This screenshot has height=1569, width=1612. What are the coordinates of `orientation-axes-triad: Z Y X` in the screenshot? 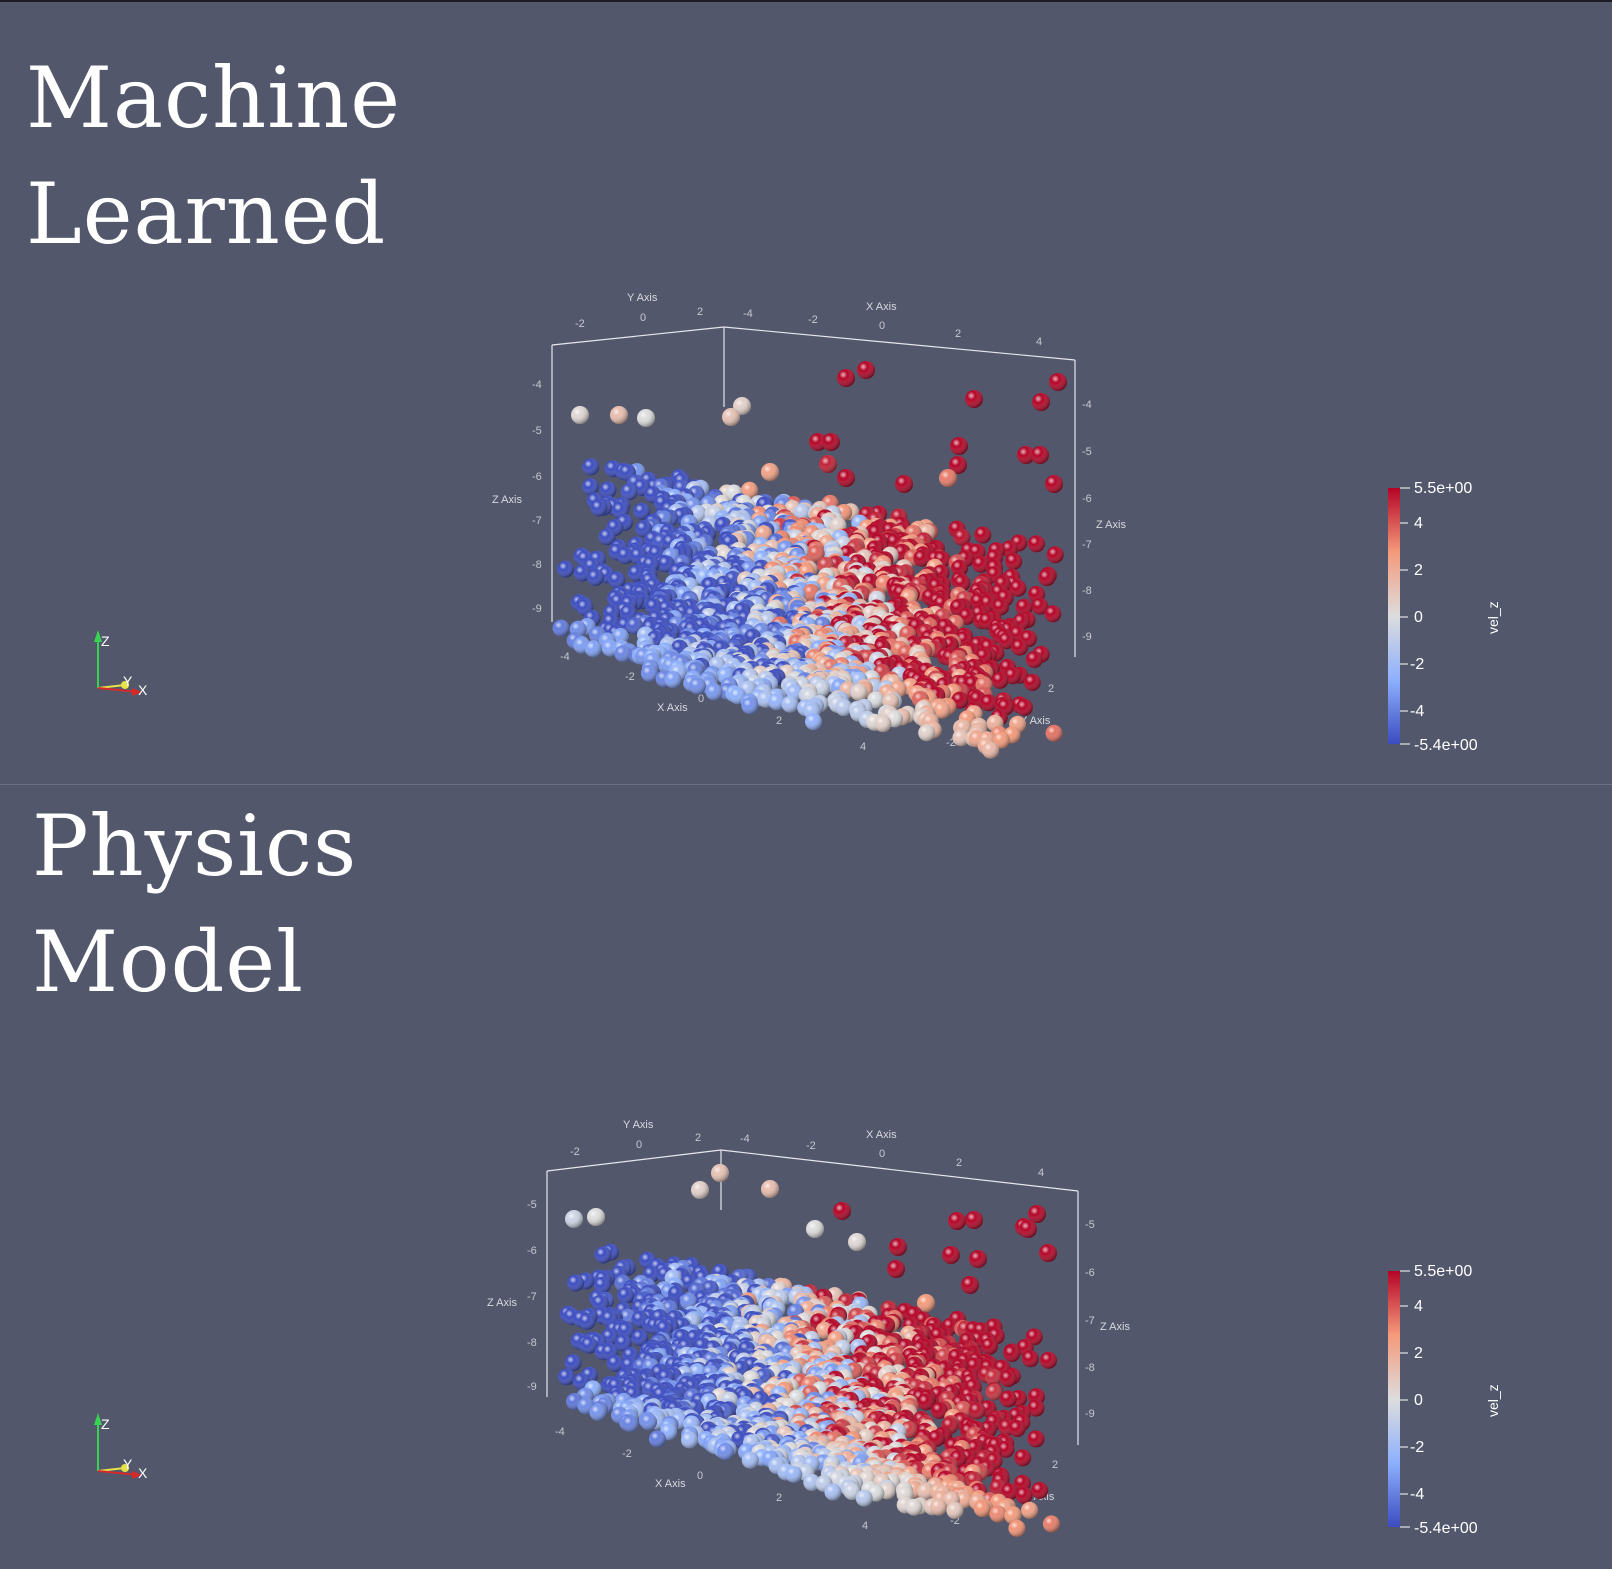 It's located at (121, 664).